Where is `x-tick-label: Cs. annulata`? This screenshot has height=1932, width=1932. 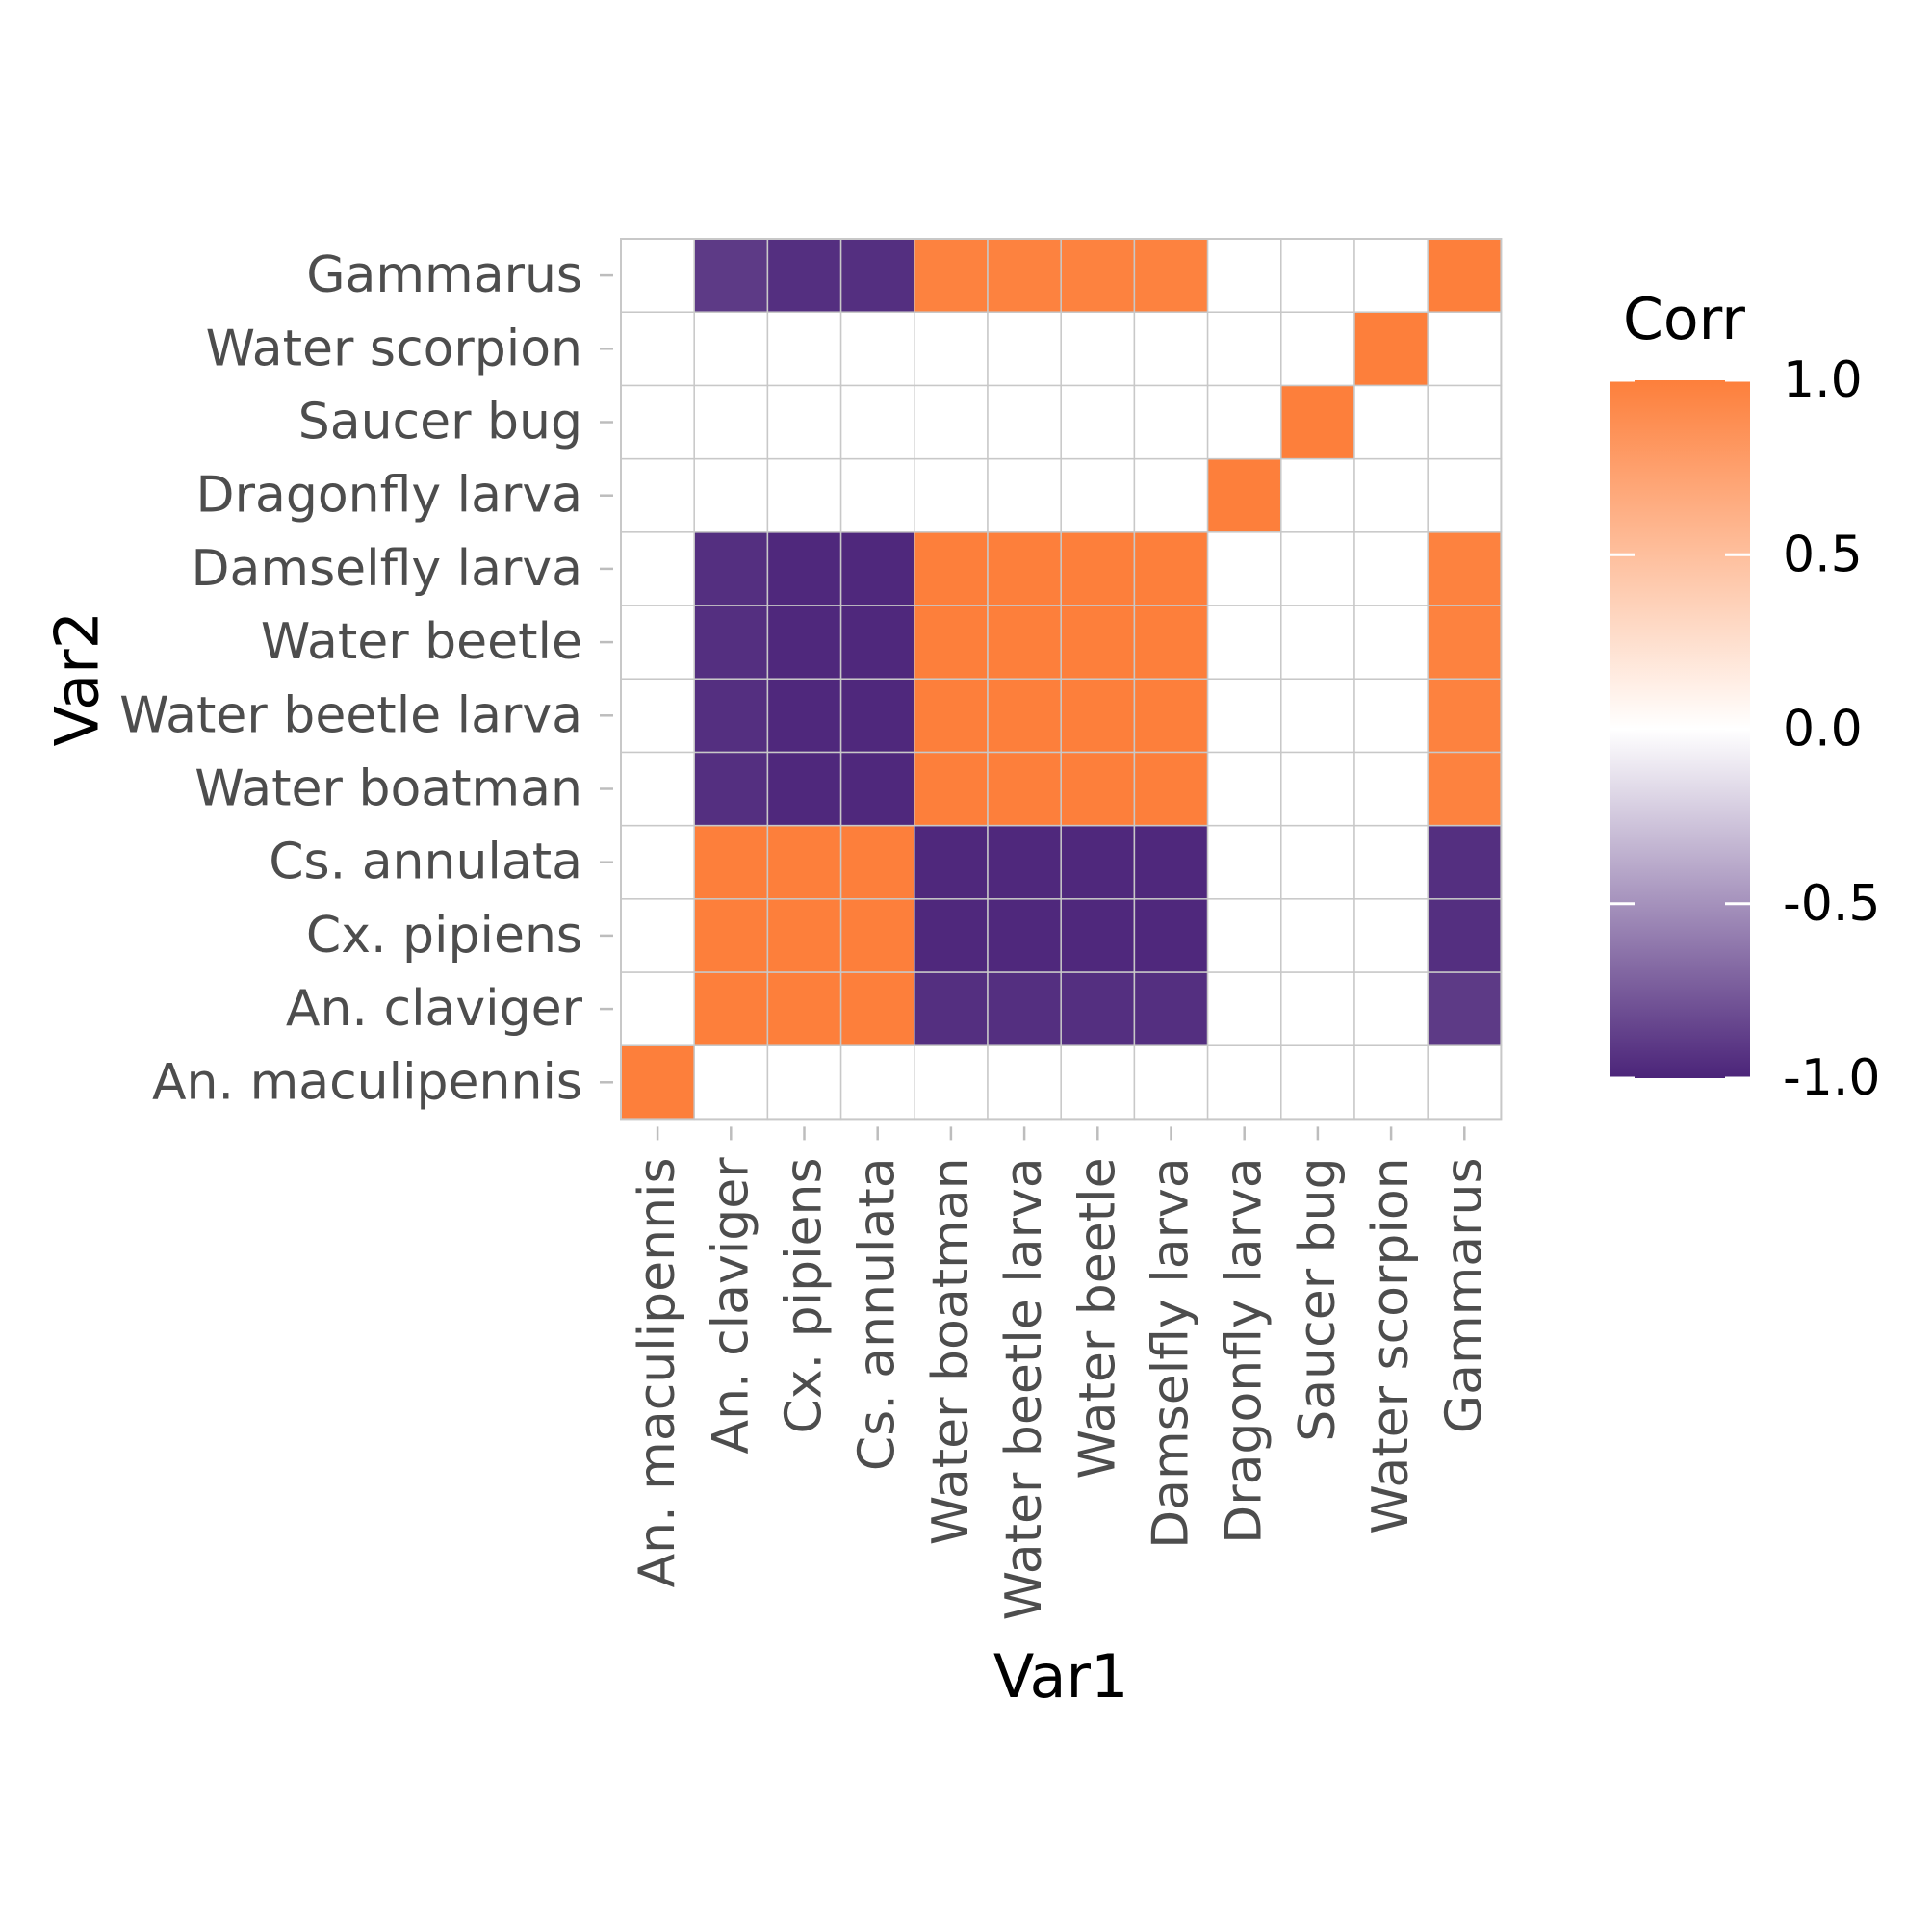
x-tick-label: Cs. annulata is located at coordinates (878, 1314).